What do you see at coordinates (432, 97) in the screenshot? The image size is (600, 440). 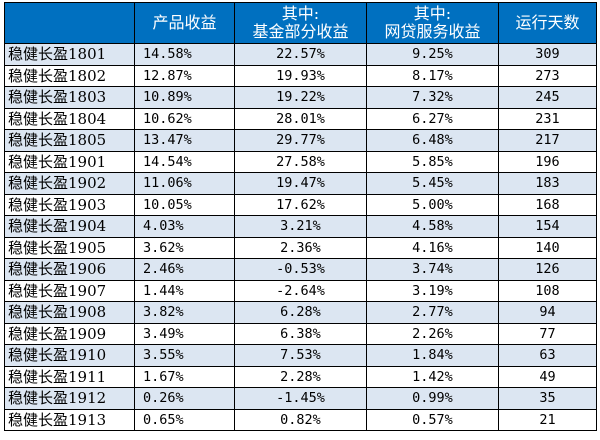 I see `cell-p2p: 7.32%` at bounding box center [432, 97].